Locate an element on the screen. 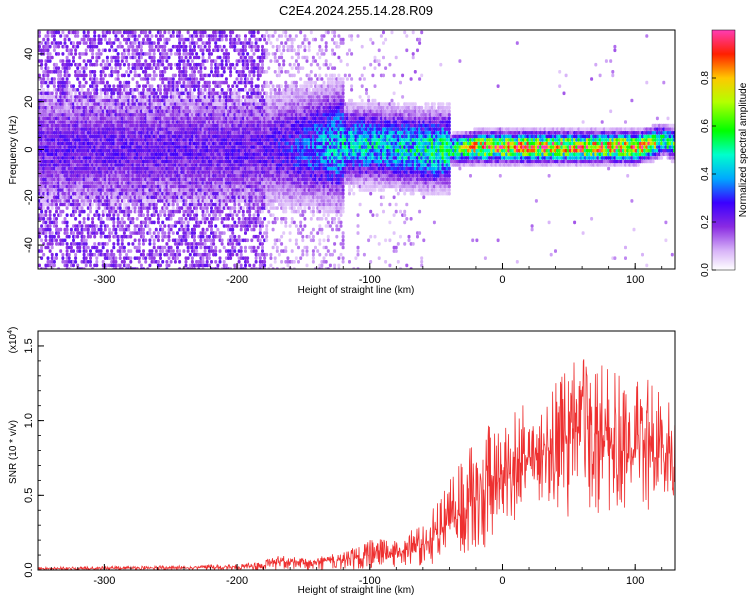 This screenshot has height=600, width=750. figure-title: C2E4.2024.255.14.28.R09 is located at coordinates (356, 10).